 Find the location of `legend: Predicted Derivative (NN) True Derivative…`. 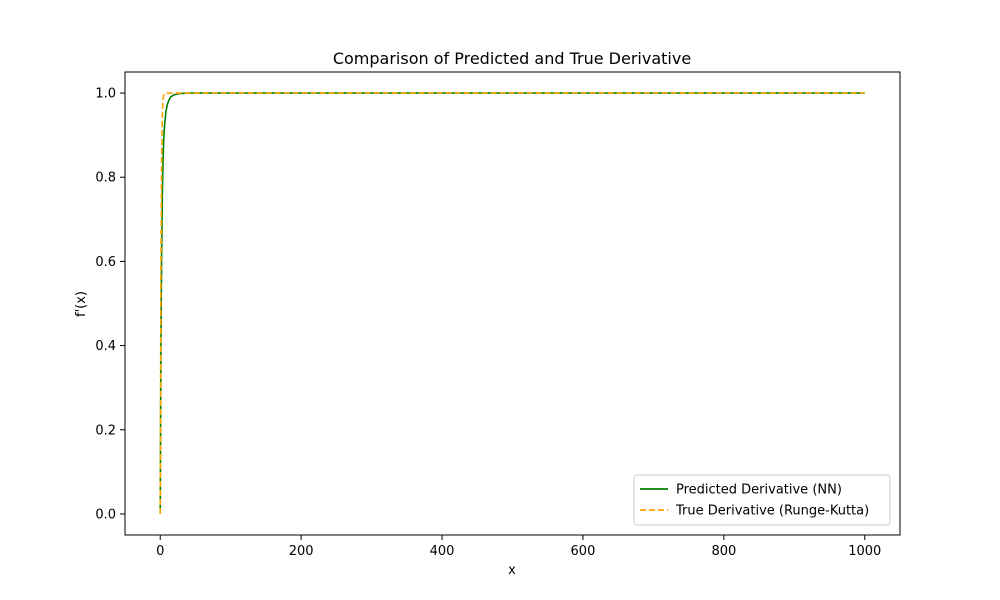

legend: Predicted Derivative (NN) True Derivative… is located at coordinates (762, 500).